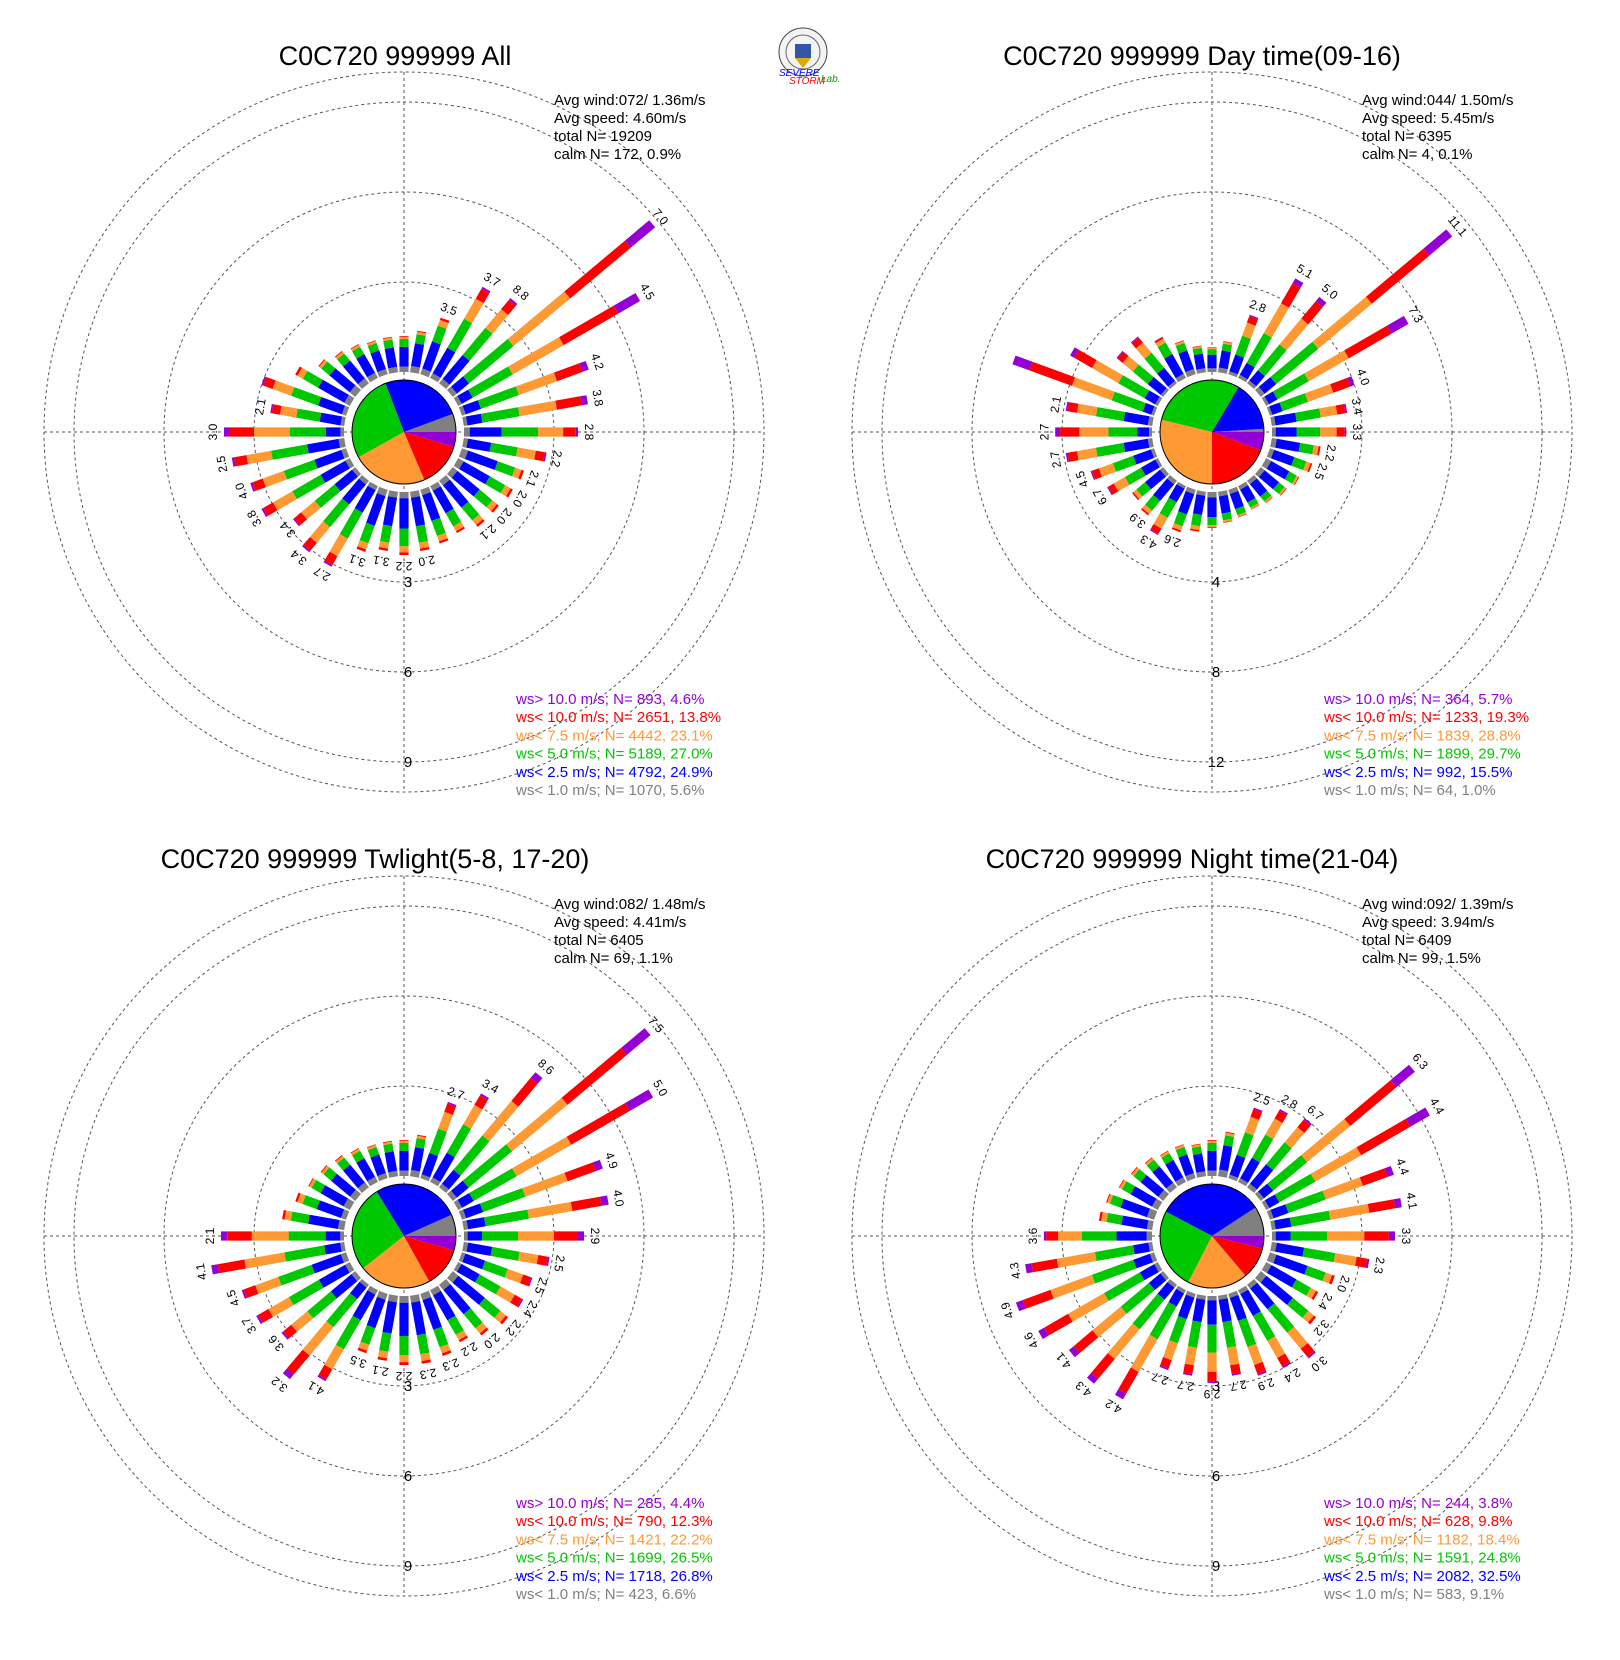  Describe the element at coordinates (449, 309) in the screenshot. I see `bar-total-label: 3.5` at that location.